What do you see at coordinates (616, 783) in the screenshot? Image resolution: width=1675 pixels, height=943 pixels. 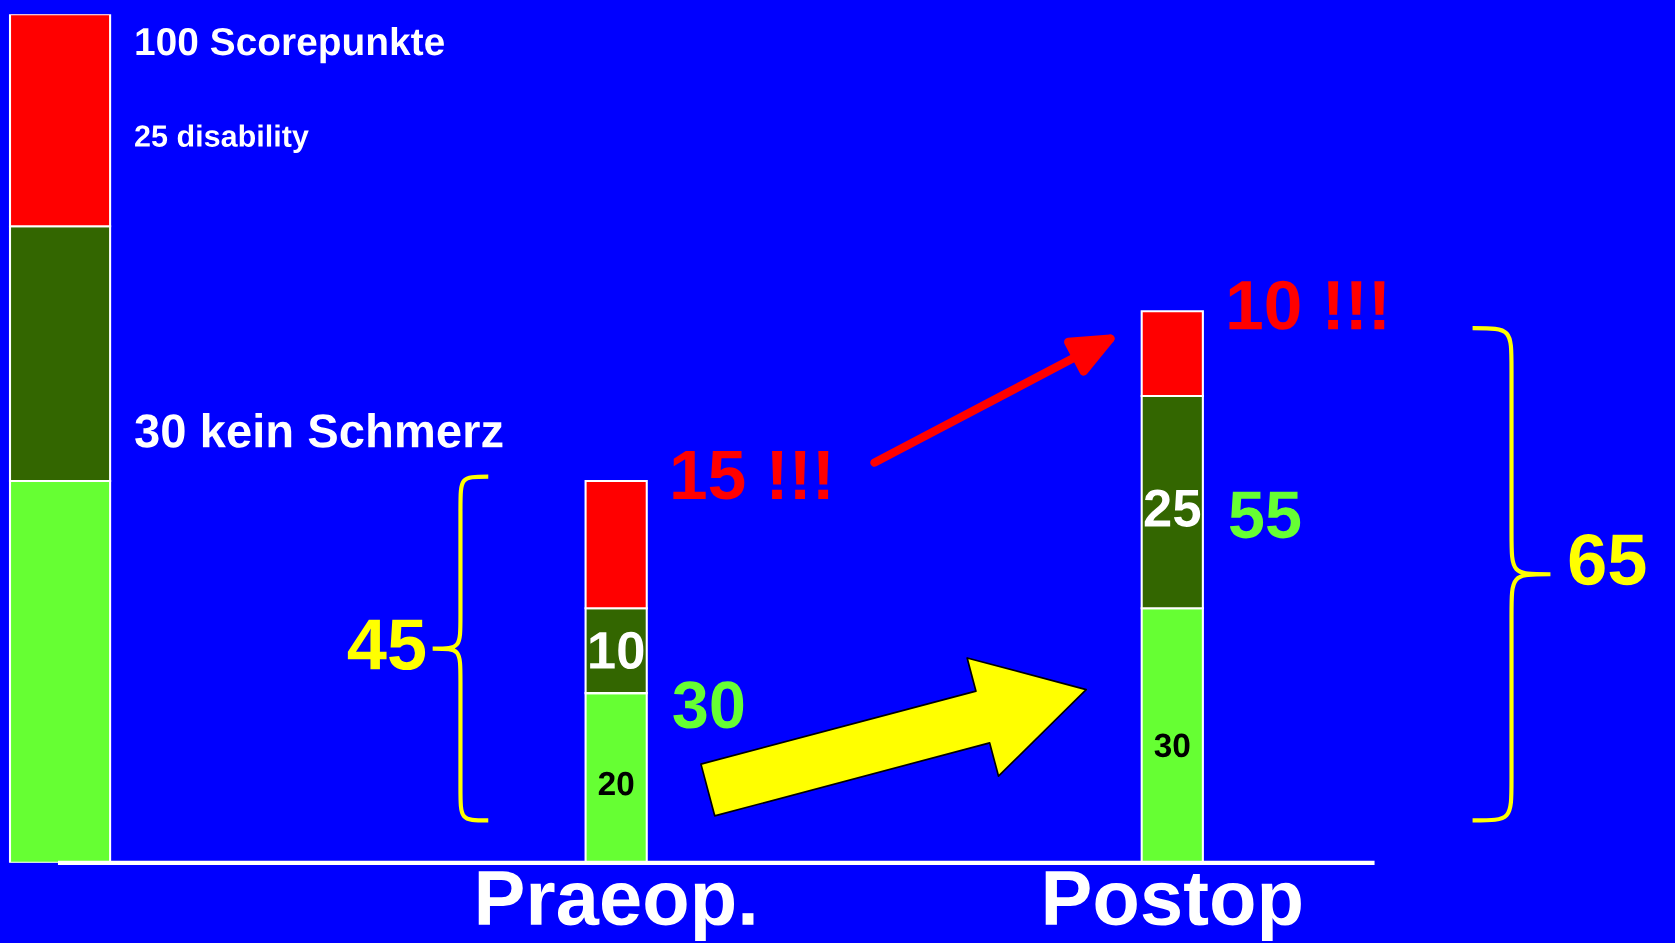 I see `data-label: 20` at bounding box center [616, 783].